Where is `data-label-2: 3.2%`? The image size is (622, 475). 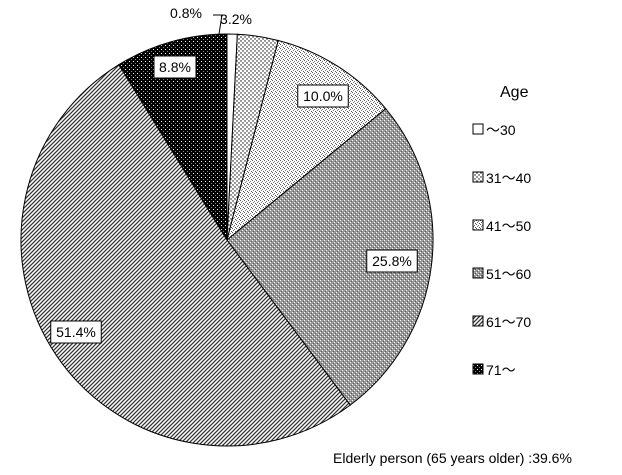 data-label-2: 3.2% is located at coordinates (236, 19).